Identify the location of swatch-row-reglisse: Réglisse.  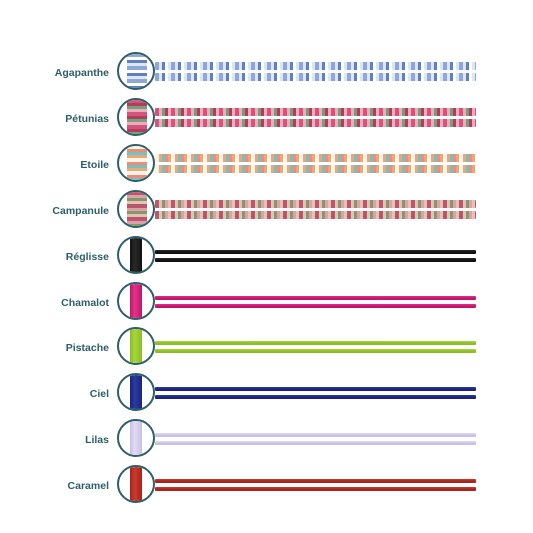
(266, 257).